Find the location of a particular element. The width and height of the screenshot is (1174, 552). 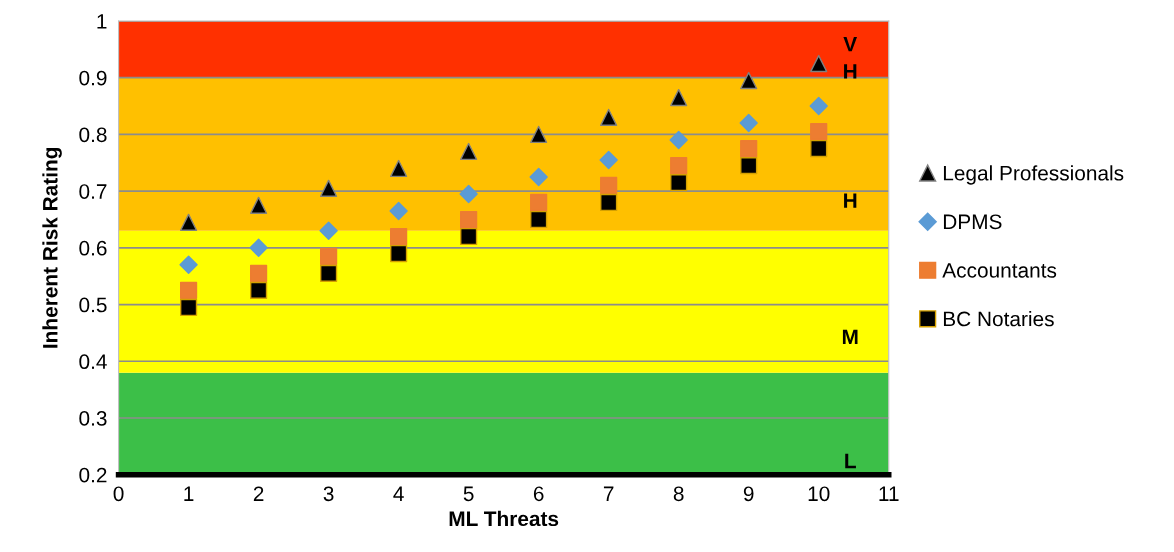

x-tick-label: 4 is located at coordinates (398, 493).